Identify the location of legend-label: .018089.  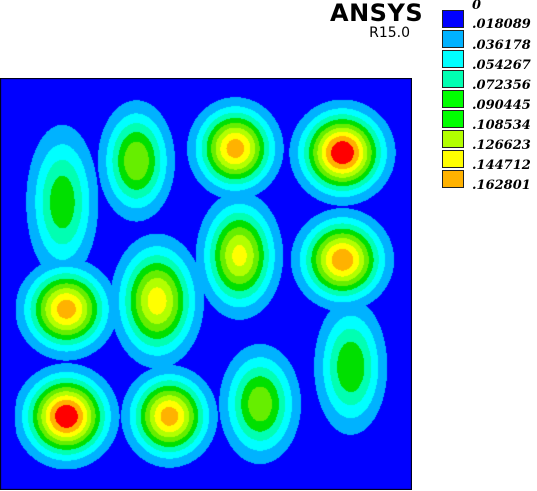
(501, 24).